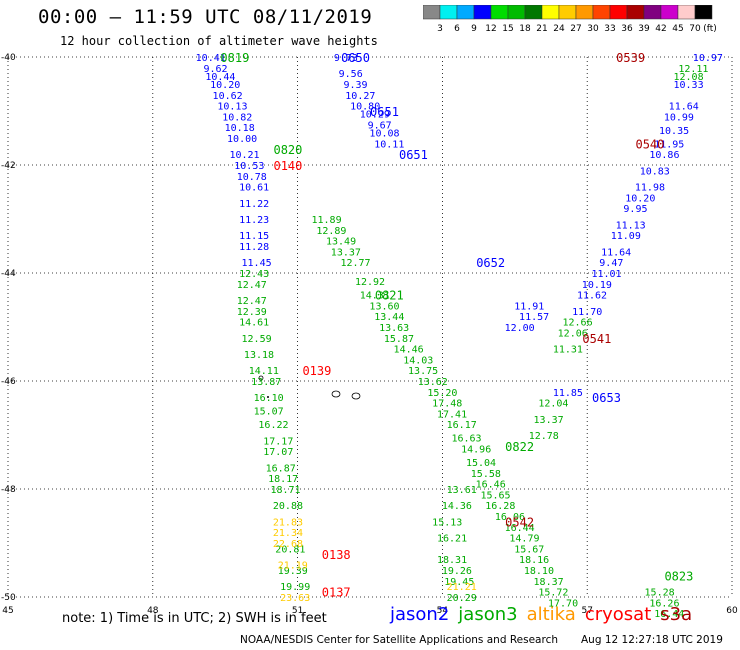  Describe the element at coordinates (710, 29) in the screenshot. I see `colorbar-tick-label: (ft)` at that location.